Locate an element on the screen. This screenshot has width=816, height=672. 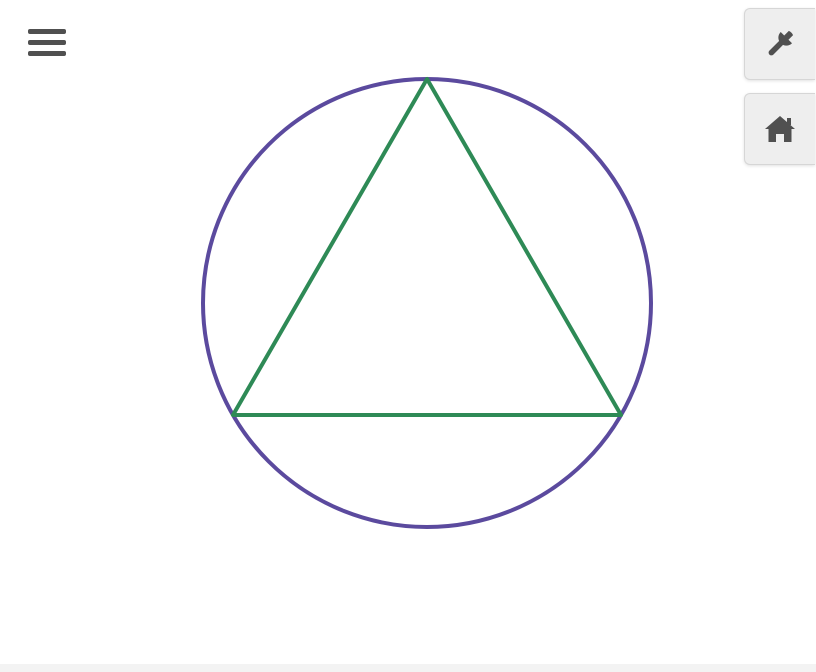
wrench-icon is located at coordinates (780, 44).